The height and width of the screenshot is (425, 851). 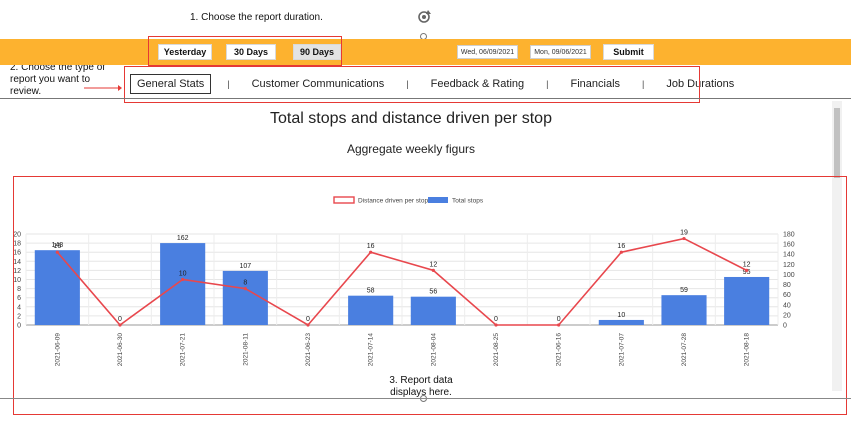 What do you see at coordinates (789, 255) in the screenshot?
I see `y-right-tick-label: 140` at bounding box center [789, 255].